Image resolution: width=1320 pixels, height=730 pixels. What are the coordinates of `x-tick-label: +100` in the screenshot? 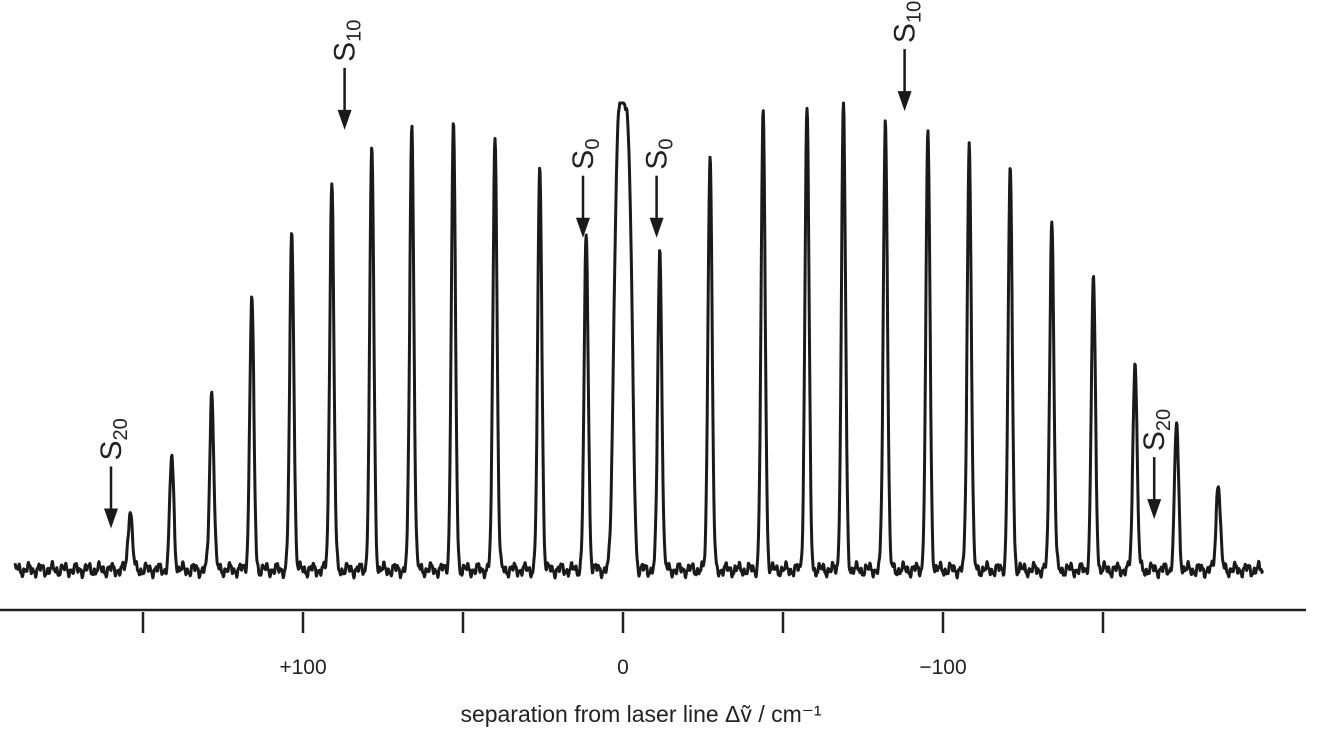 It's located at (302, 667).